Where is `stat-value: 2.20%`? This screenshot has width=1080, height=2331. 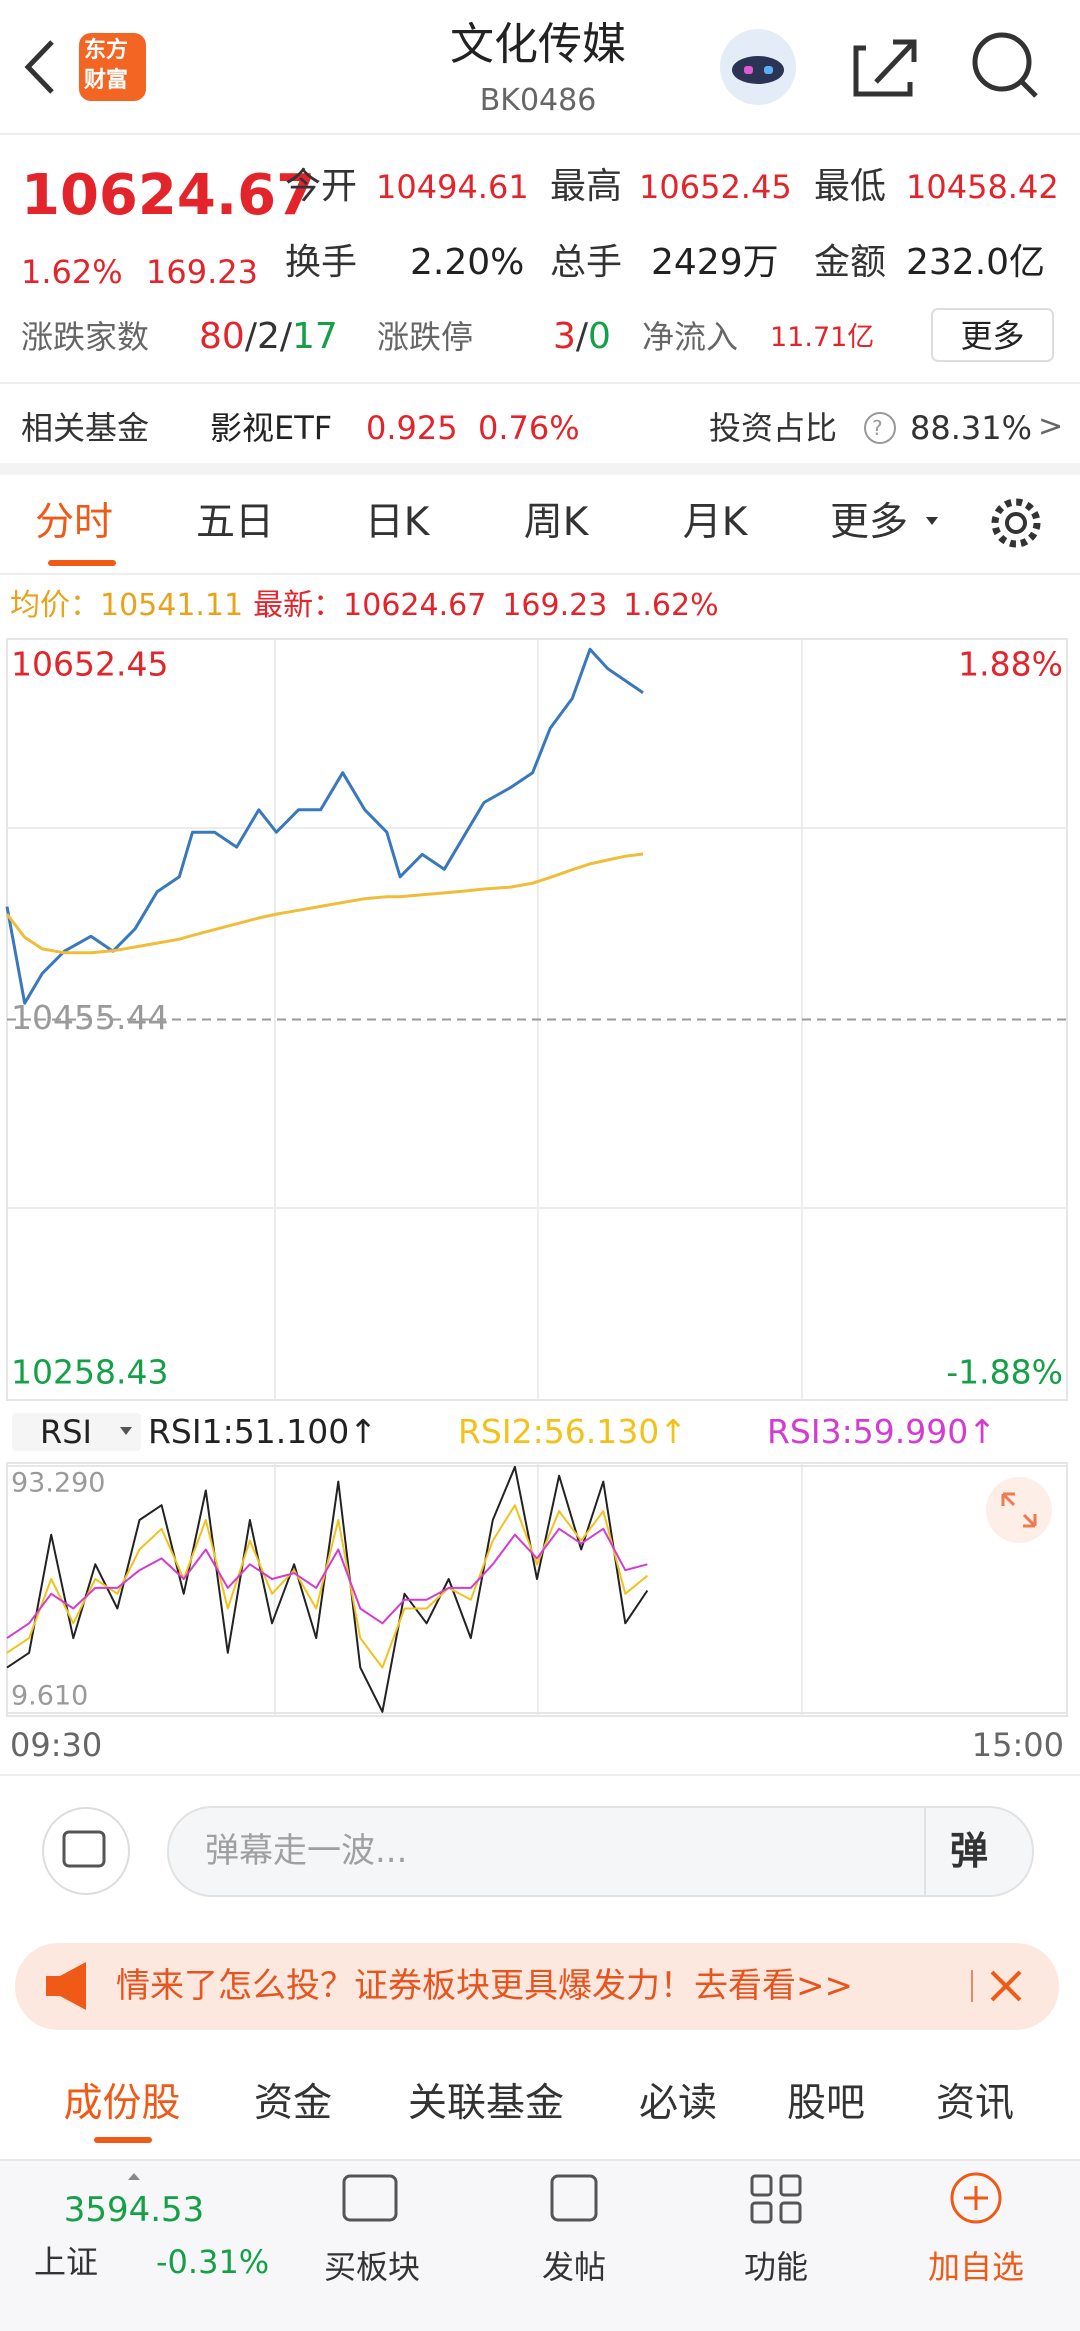 stat-value: 2.20% is located at coordinates (467, 262).